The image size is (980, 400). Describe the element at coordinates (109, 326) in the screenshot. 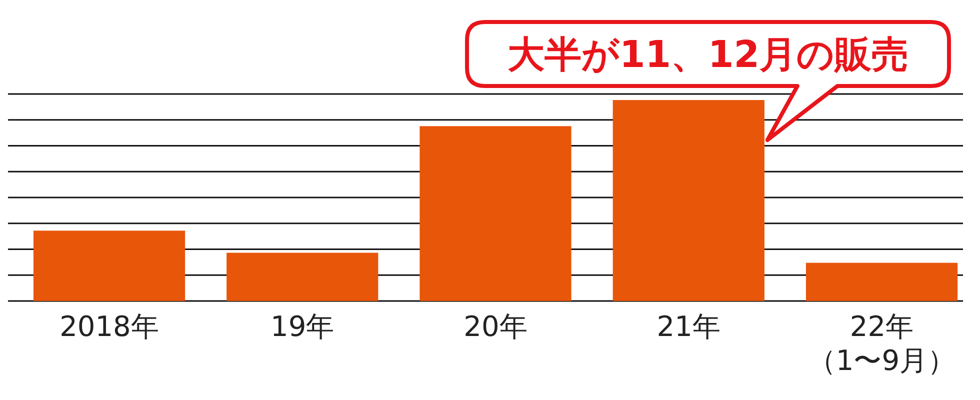

I see `x-tick-label: 2018年` at that location.